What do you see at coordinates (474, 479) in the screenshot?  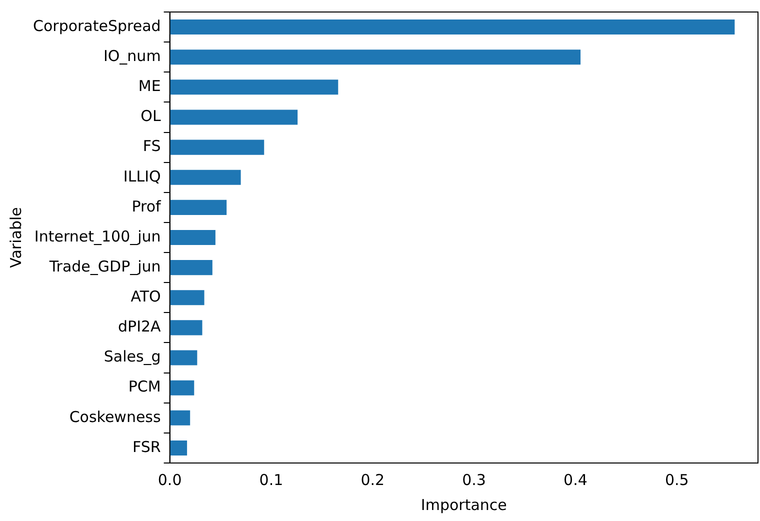 I see `x-tick-label: 0.3` at bounding box center [474, 479].